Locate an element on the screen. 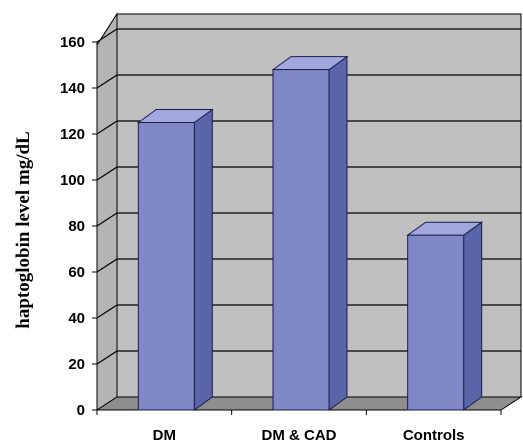 This screenshot has width=523, height=445. y-tick-label: 120 is located at coordinates (72, 134).